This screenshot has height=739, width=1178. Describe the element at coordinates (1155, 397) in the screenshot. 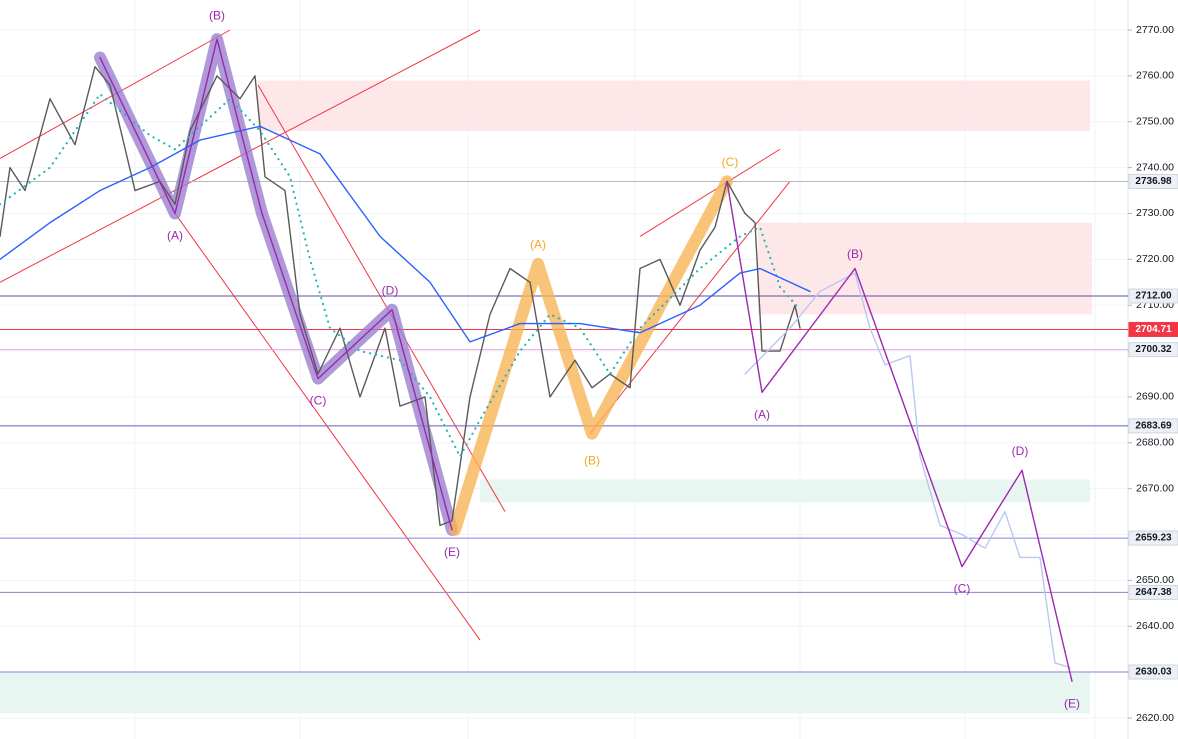

I see `y-tick-label: 2690.00` at that location.